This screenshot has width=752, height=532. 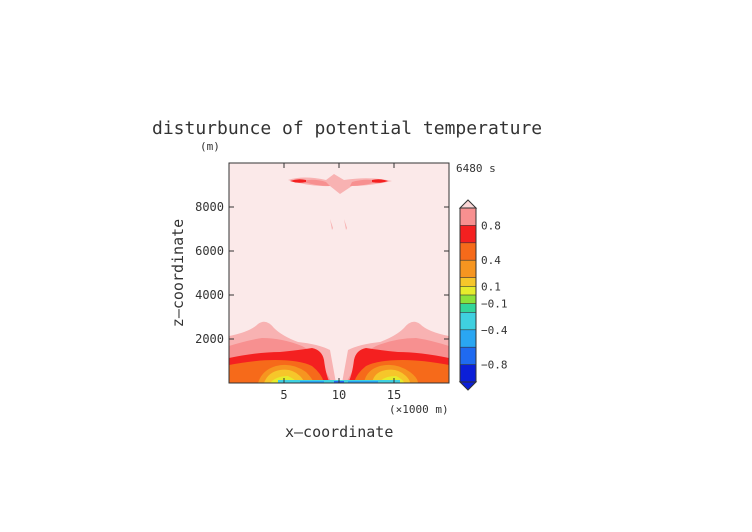 I want to click on contour-field, so click(x=339, y=273).